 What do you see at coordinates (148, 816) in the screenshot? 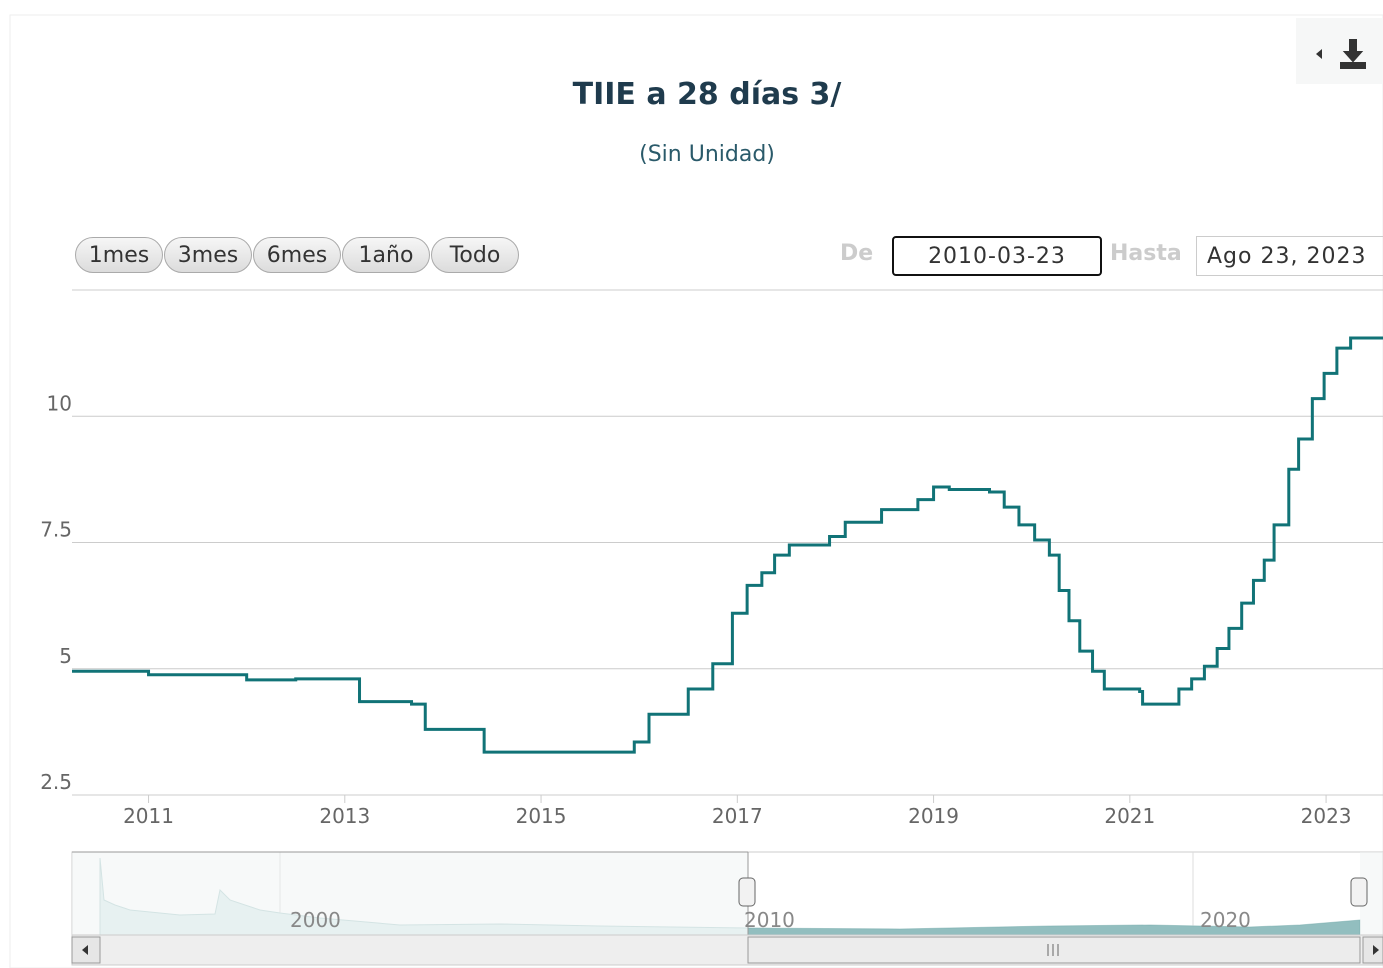
I see `x-tick-label: 2011` at bounding box center [148, 816].